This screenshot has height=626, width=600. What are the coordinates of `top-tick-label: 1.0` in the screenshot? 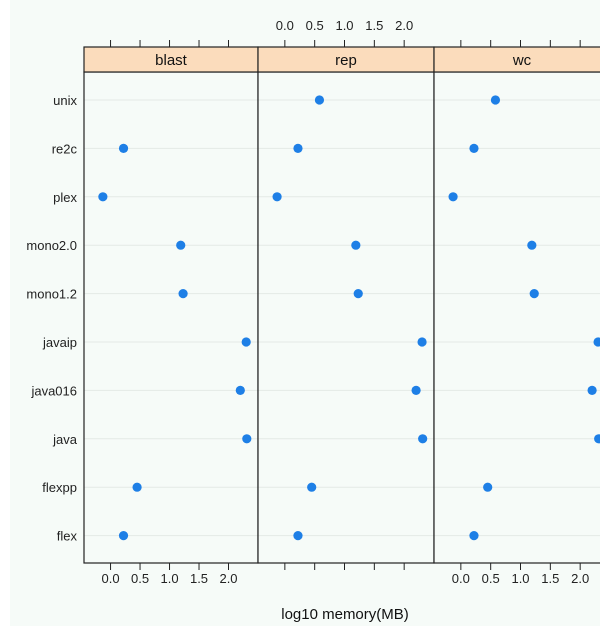 It's located at (344, 25).